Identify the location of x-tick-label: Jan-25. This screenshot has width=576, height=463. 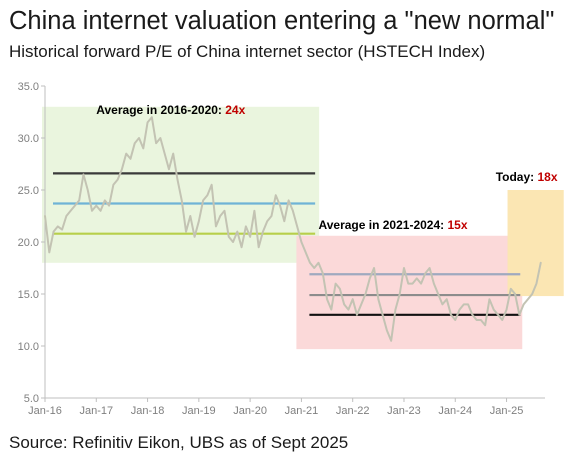
(507, 411).